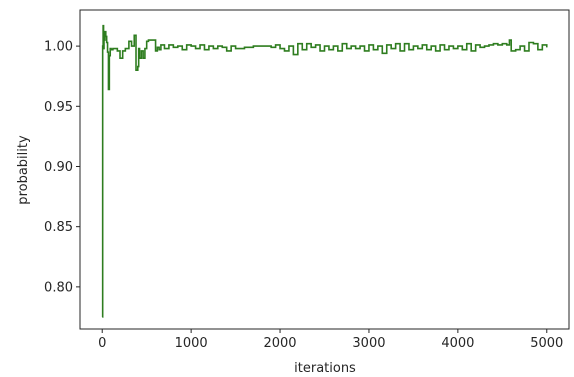  What do you see at coordinates (23, 170) in the screenshot?
I see `y-axis-label: probability` at bounding box center [23, 170].